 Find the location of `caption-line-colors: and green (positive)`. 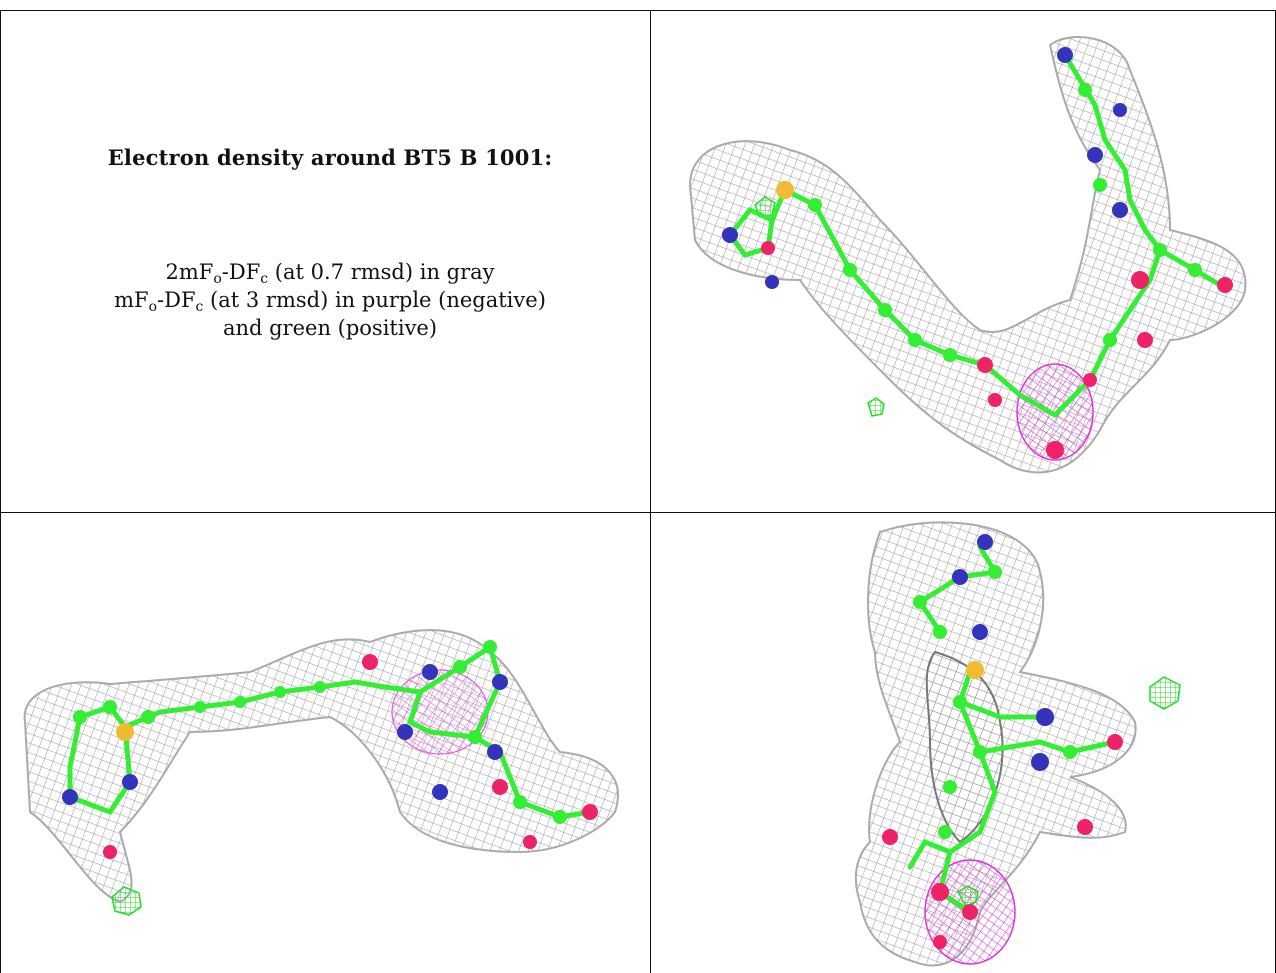

caption-line-colors: and green (positive) is located at coordinates (330, 328).